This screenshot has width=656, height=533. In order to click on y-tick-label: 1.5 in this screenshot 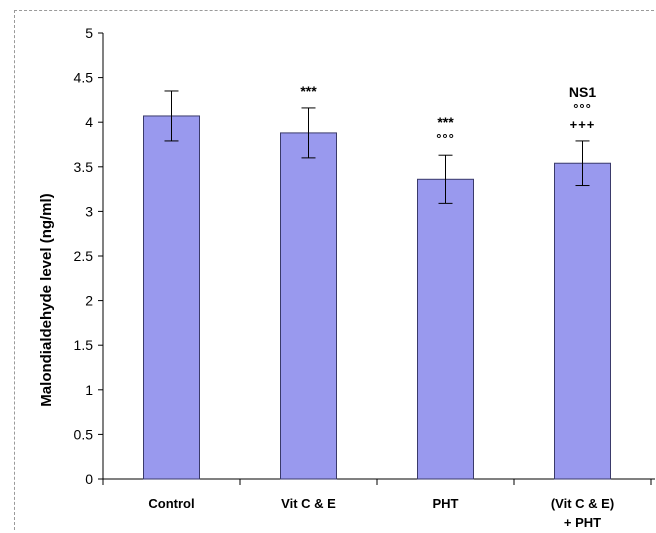, I will do `click(84, 345)`.